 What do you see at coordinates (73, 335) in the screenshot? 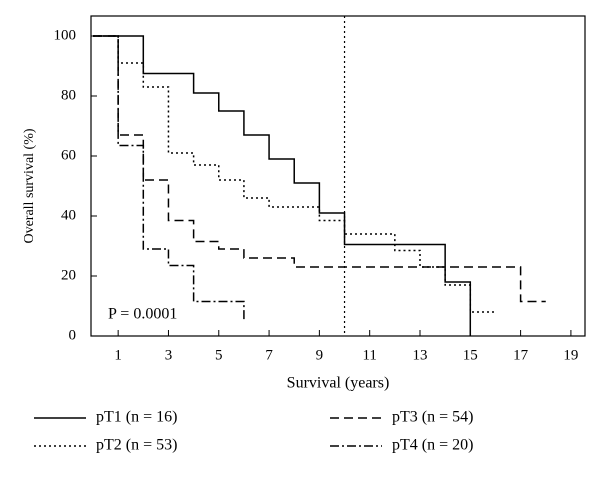
I see `y-tick-label: 0` at bounding box center [73, 335].